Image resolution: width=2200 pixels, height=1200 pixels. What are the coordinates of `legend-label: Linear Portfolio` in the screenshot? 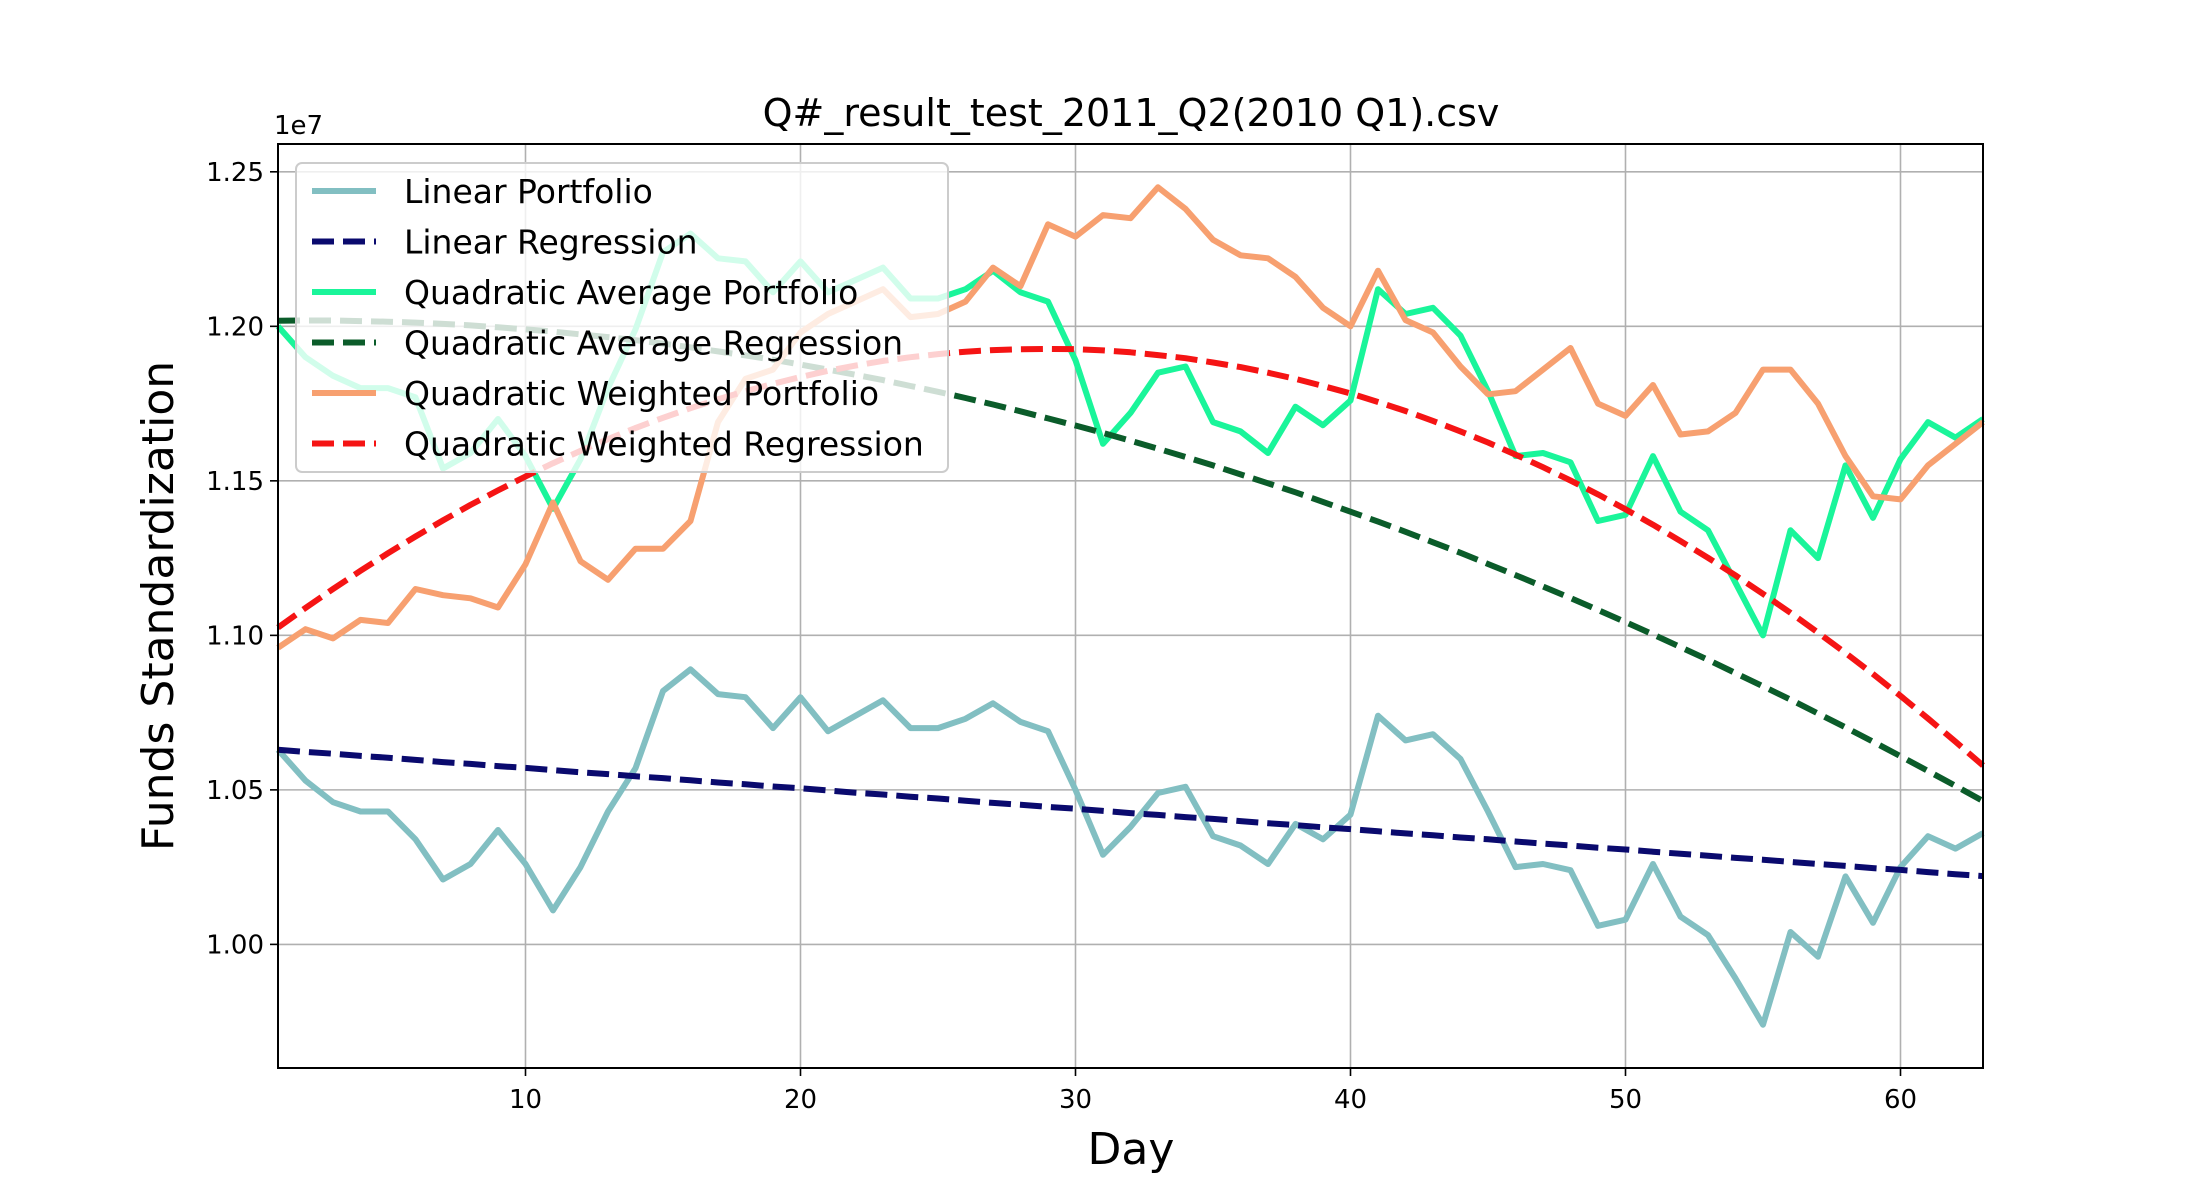 It's located at (528, 191).